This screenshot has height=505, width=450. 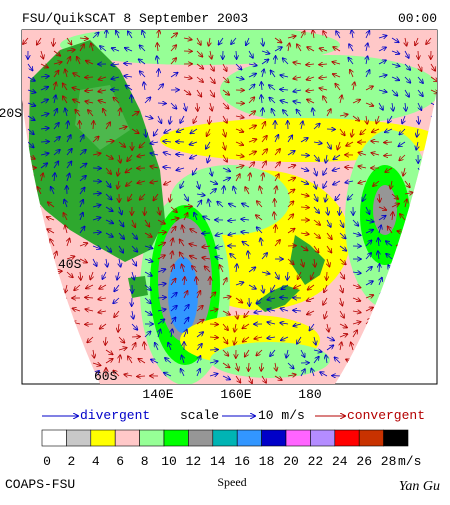 I want to click on colorbar-label: 0, so click(x=47, y=461).